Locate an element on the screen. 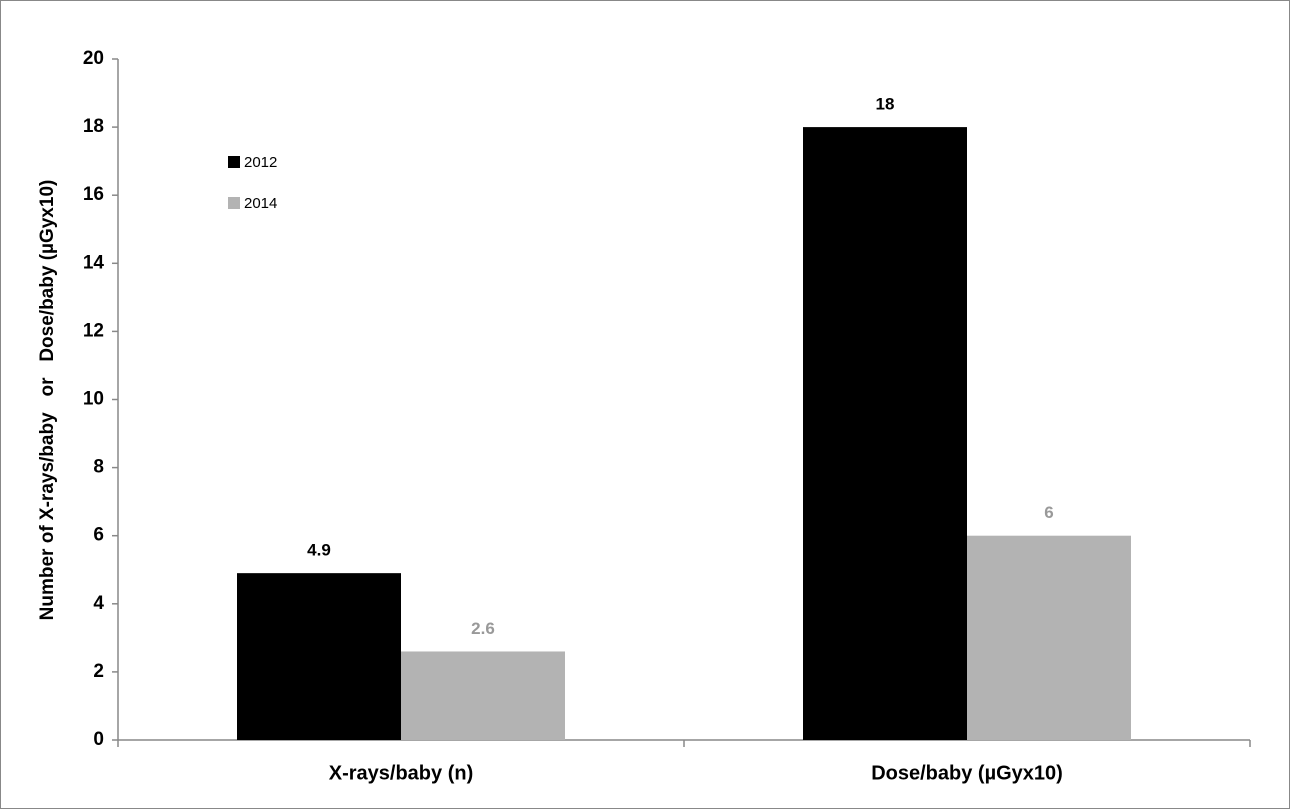  y-tick-label: 6 is located at coordinates (98, 535).